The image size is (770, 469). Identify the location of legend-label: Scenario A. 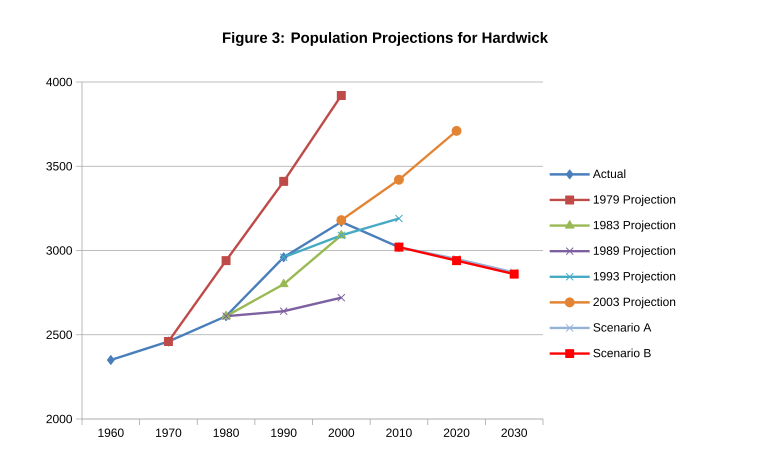
(622, 327).